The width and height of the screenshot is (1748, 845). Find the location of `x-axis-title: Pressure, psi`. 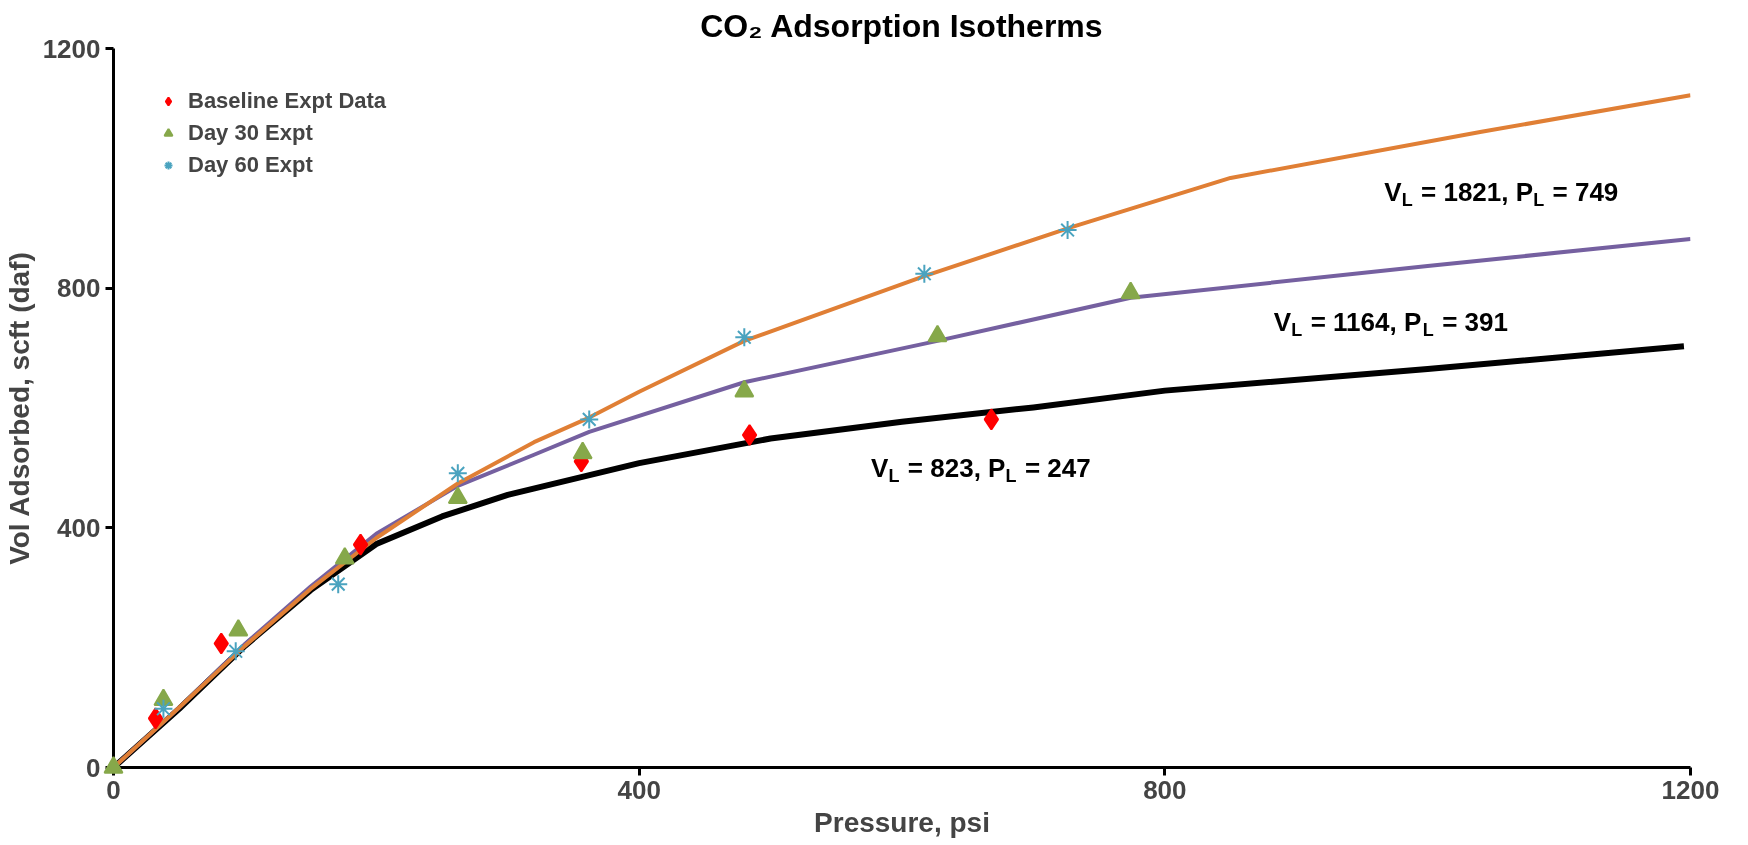

x-axis-title: Pressure, psi is located at coordinates (902, 822).